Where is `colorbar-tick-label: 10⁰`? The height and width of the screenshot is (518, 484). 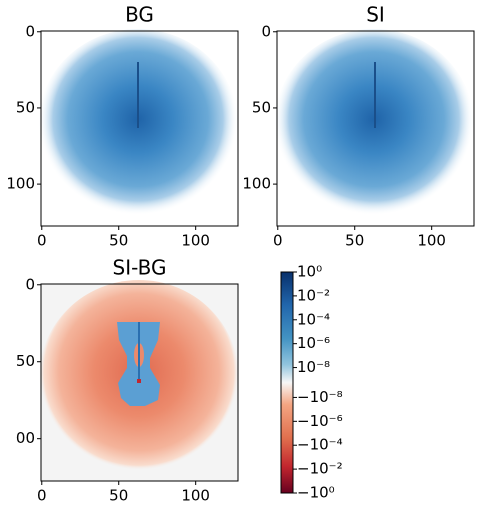 colorbar-tick-label: 10⁰ is located at coordinates (309, 272).